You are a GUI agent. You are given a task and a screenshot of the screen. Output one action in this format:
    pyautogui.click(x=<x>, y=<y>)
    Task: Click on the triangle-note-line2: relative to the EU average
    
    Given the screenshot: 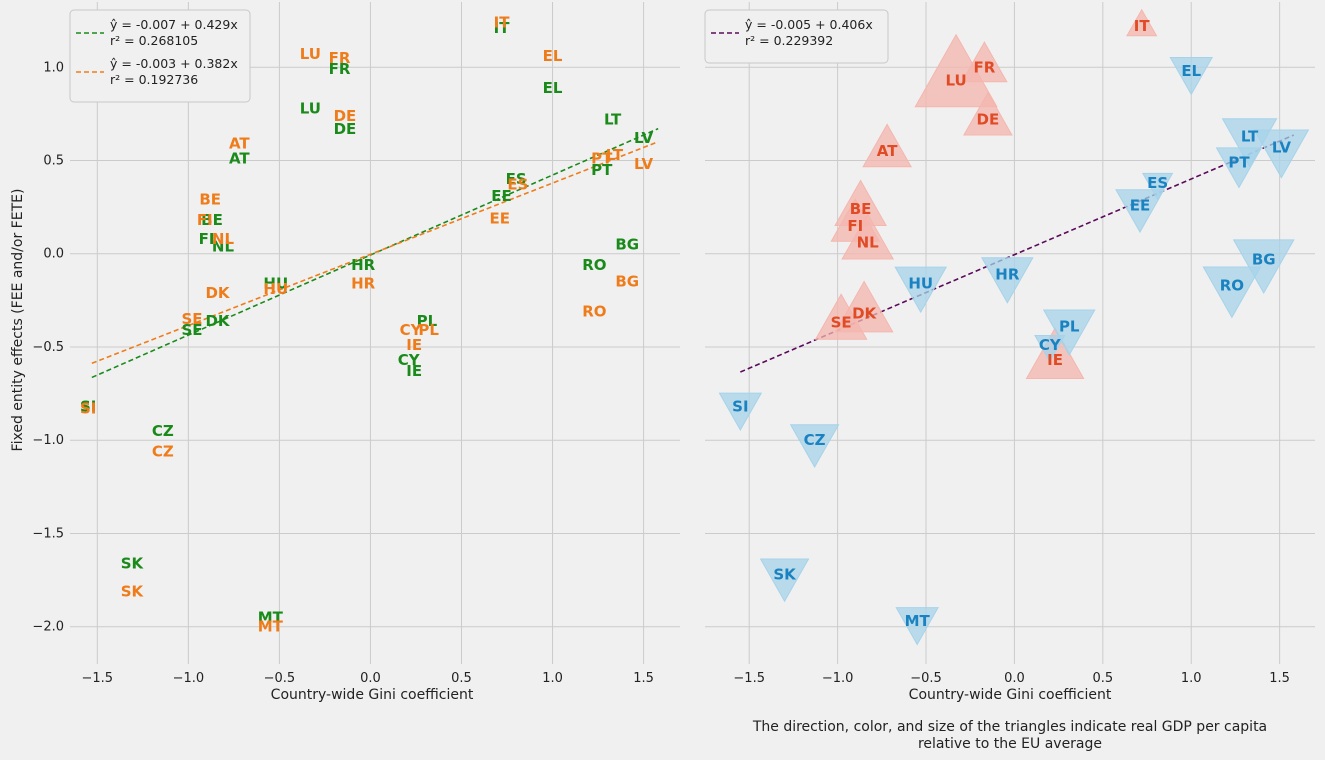 What is the action you would take?
    pyautogui.click(x=1010, y=744)
    